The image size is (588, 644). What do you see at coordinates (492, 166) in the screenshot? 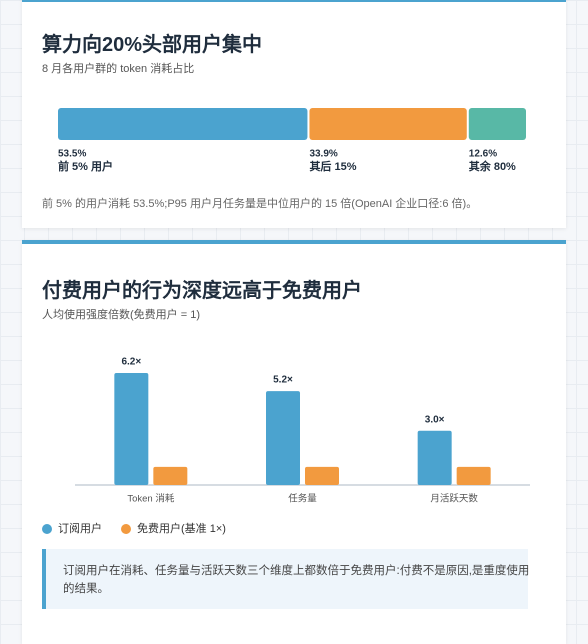
I see `segment-label: 其余 80%` at bounding box center [492, 166].